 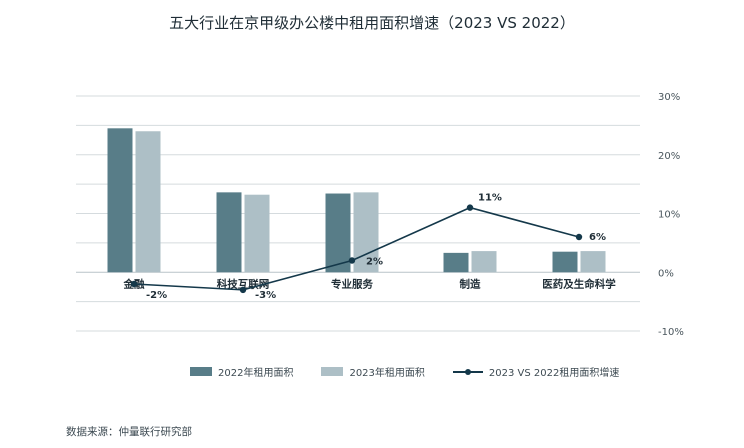 I want to click on category-label: 制造, so click(x=470, y=283).